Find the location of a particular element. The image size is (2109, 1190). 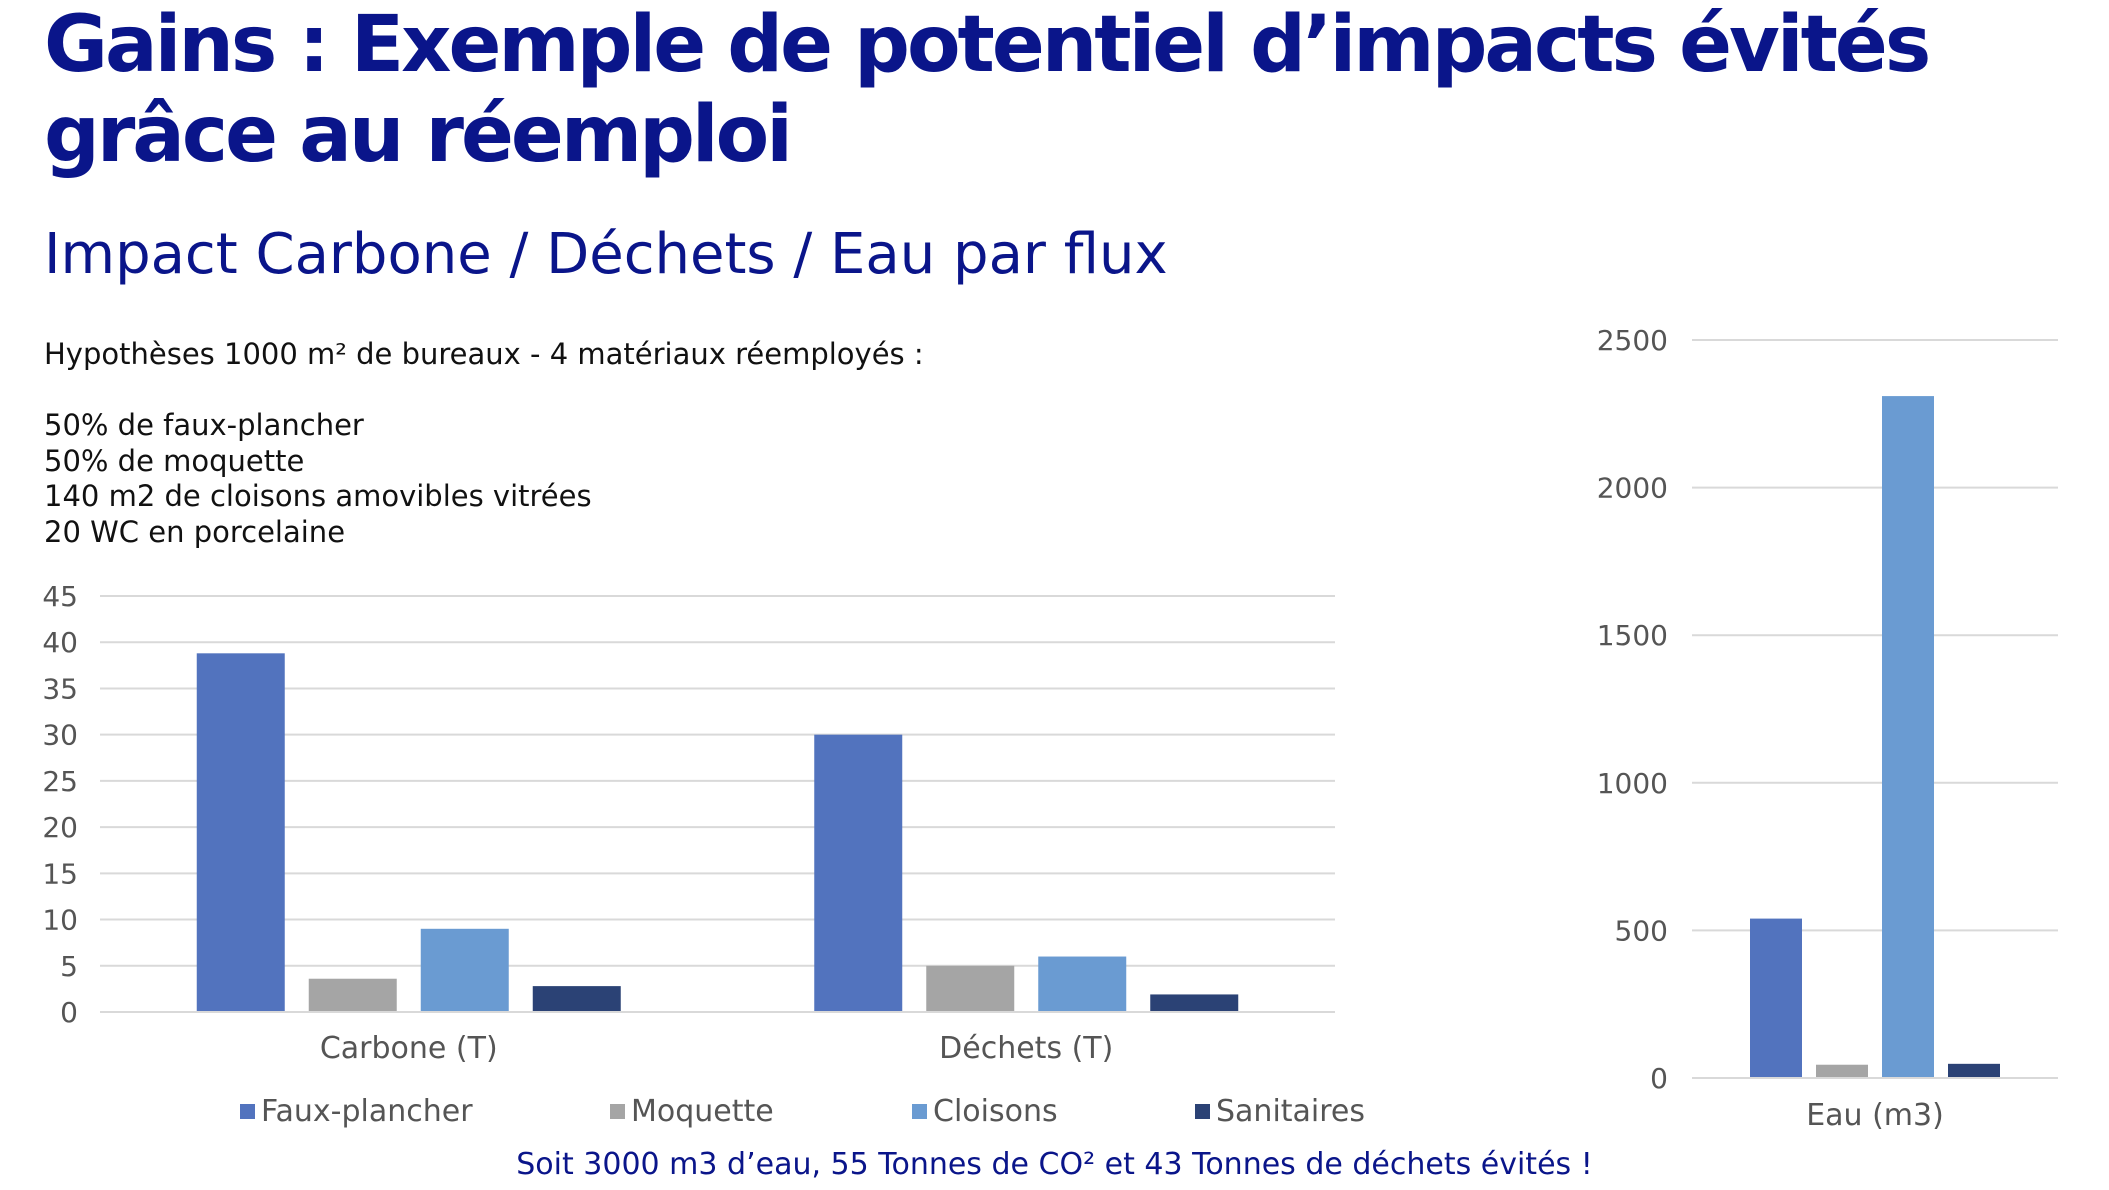

legend-label: Faux-plancher is located at coordinates (367, 1111).